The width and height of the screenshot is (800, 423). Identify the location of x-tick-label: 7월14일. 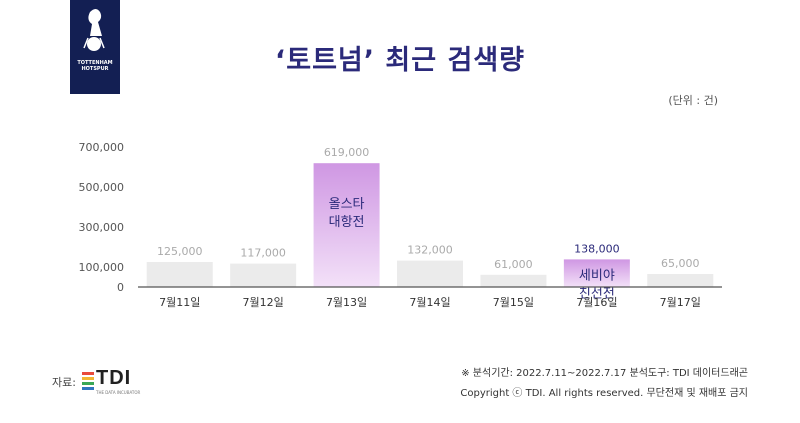
(429, 302).